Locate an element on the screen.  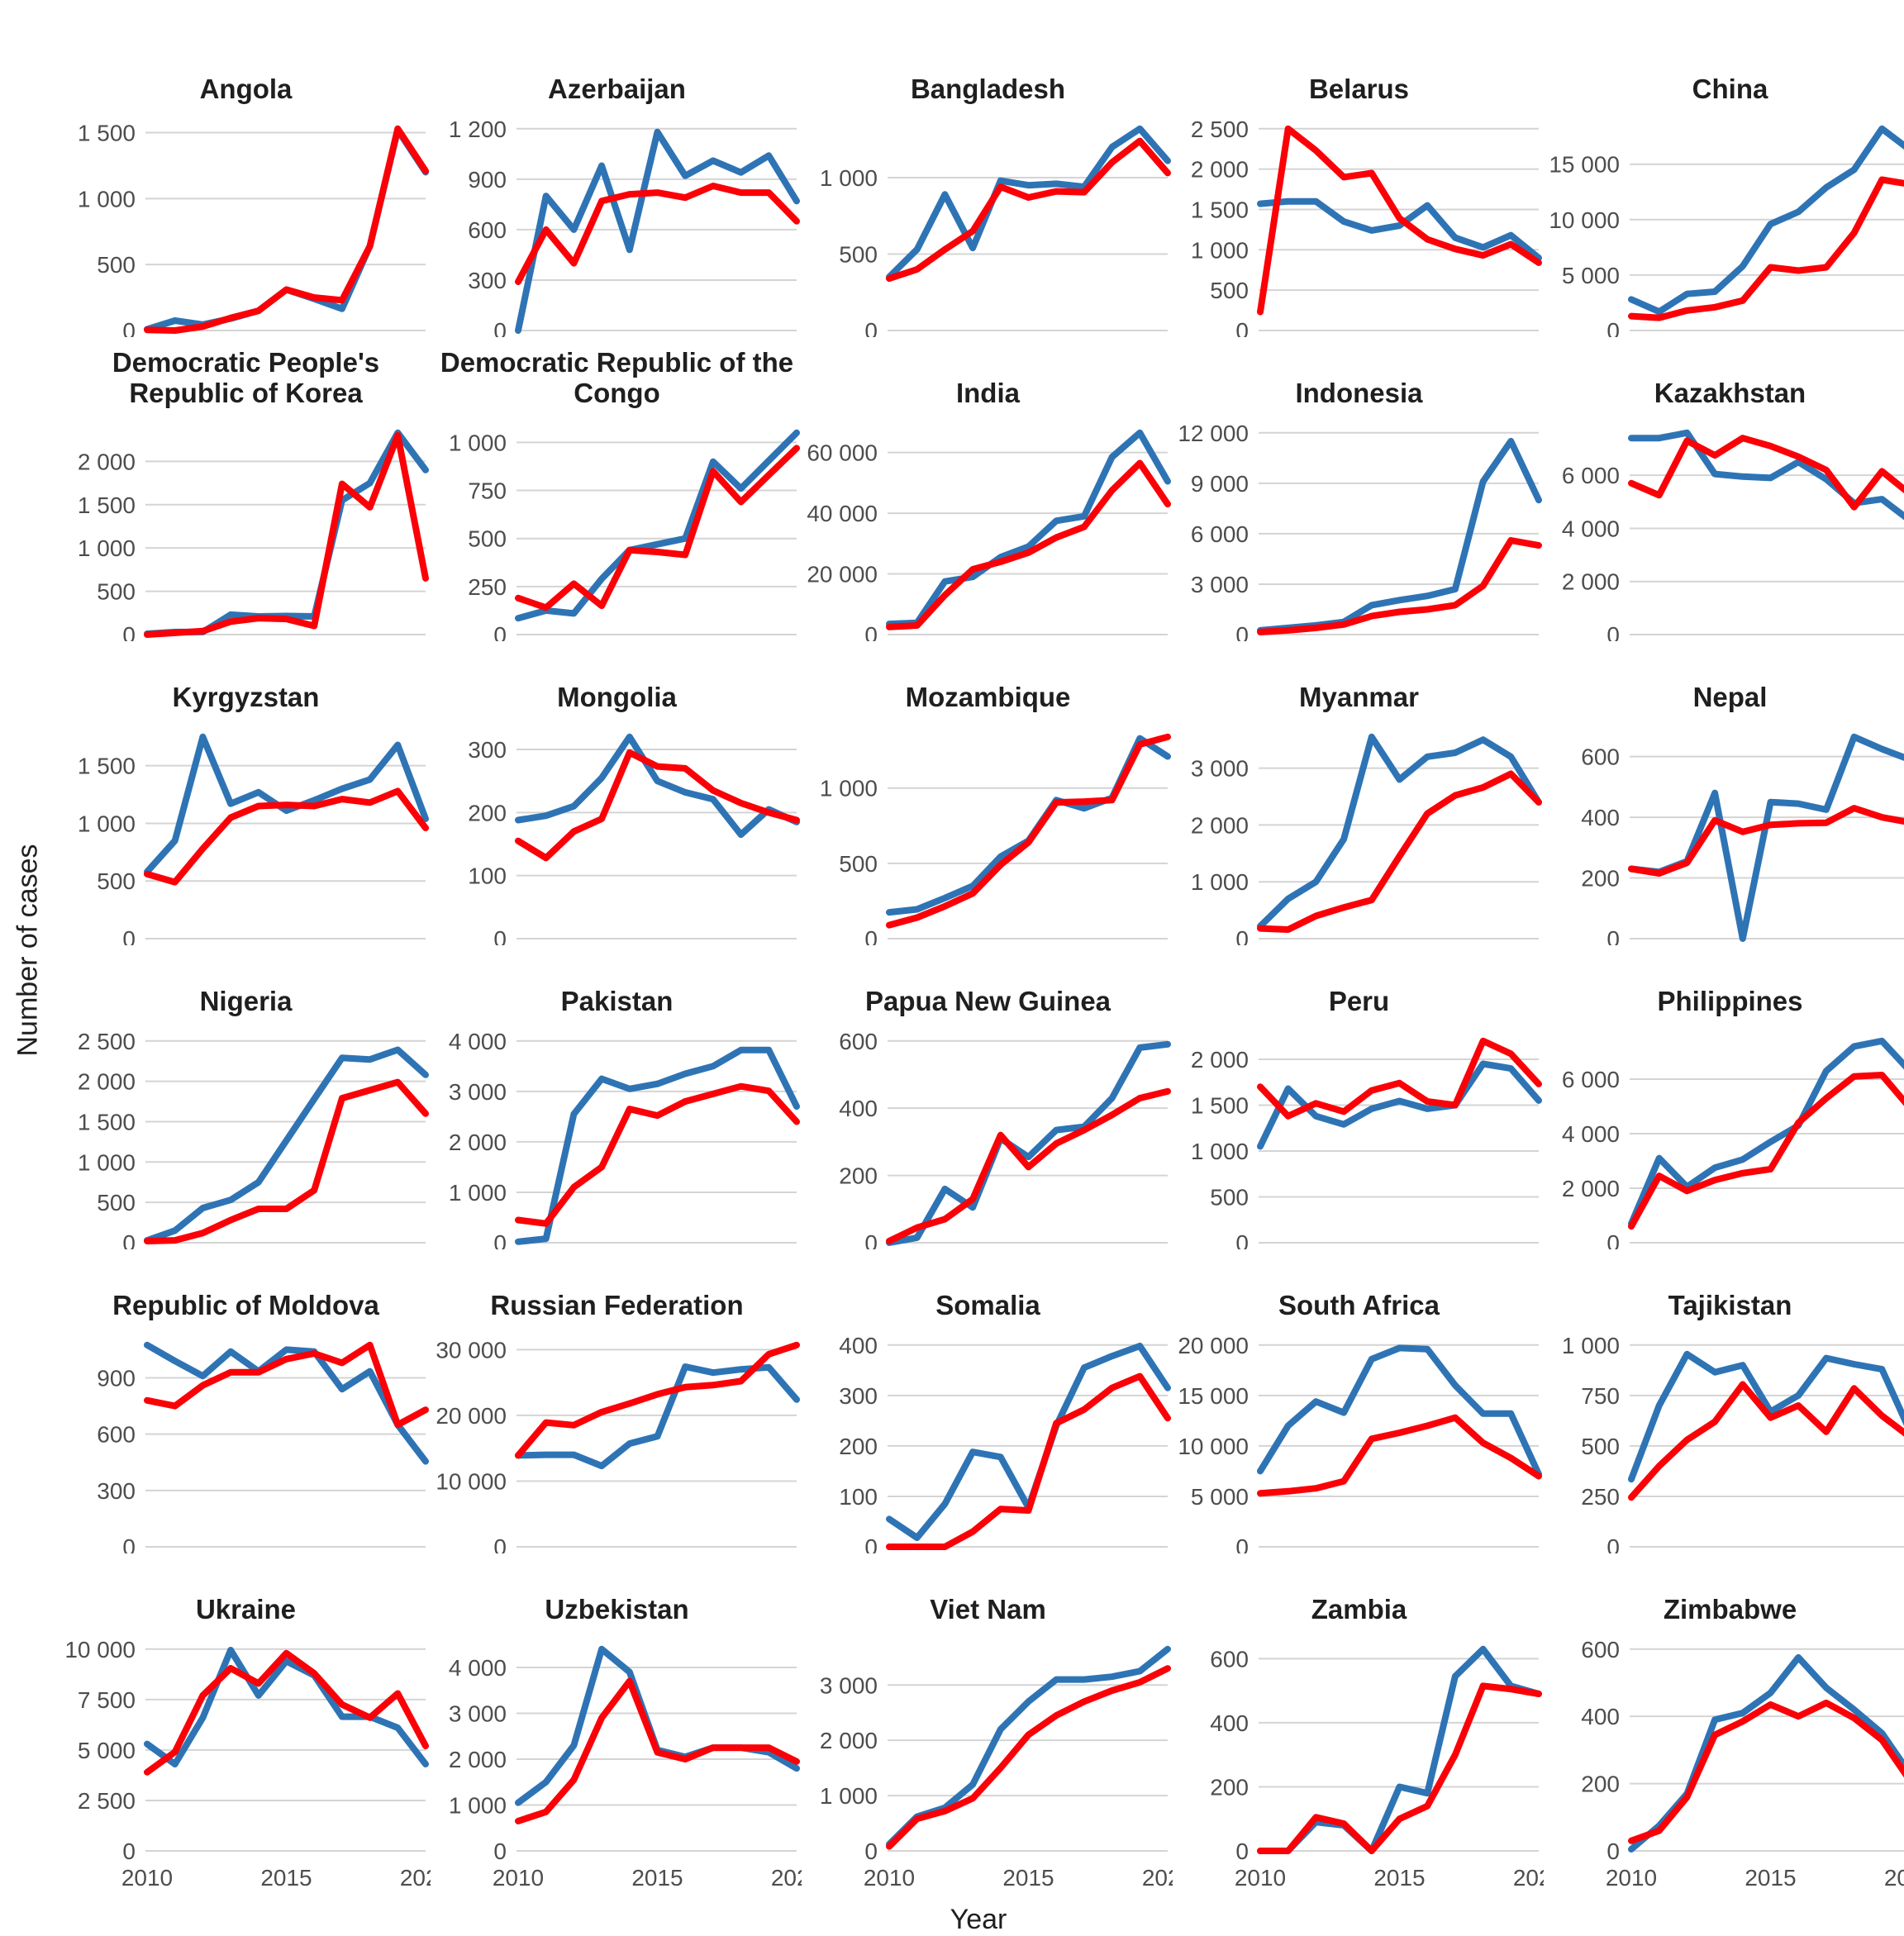
line-chart: 0 300 600 900 is located at coordinates (263, 1447).